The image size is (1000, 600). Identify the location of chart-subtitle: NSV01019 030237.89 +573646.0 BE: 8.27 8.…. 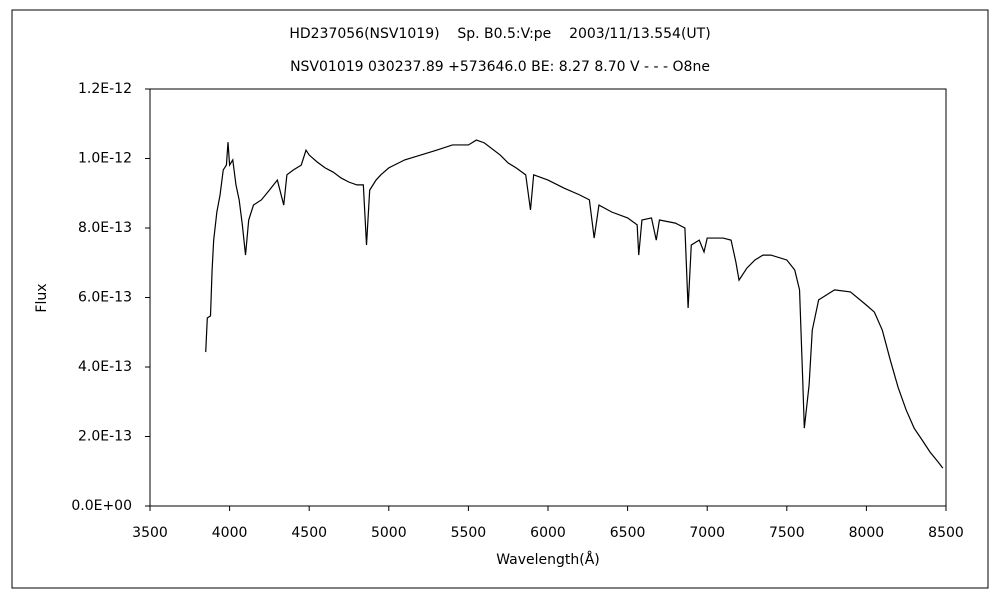
(500, 67).